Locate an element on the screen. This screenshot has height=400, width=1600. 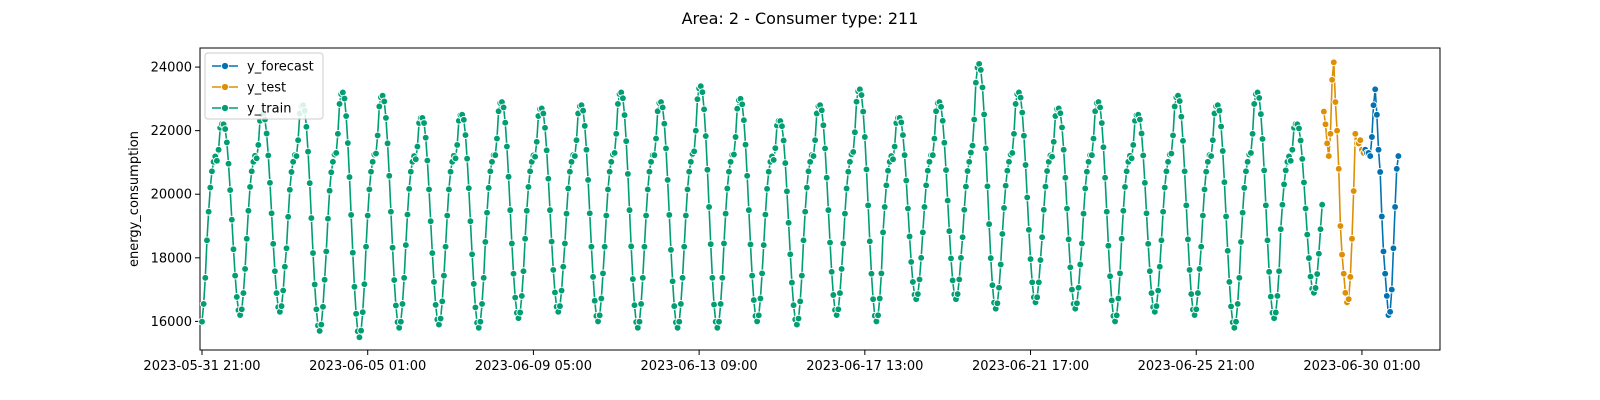
x-tick-label: 2023-06-09 05:00 is located at coordinates (533, 366).